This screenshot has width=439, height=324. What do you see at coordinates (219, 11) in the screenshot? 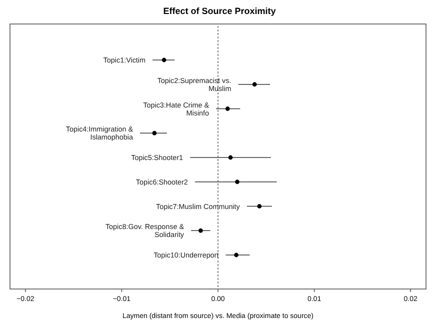
I see `chart-title: Effect of Source Proximity` at bounding box center [219, 11].